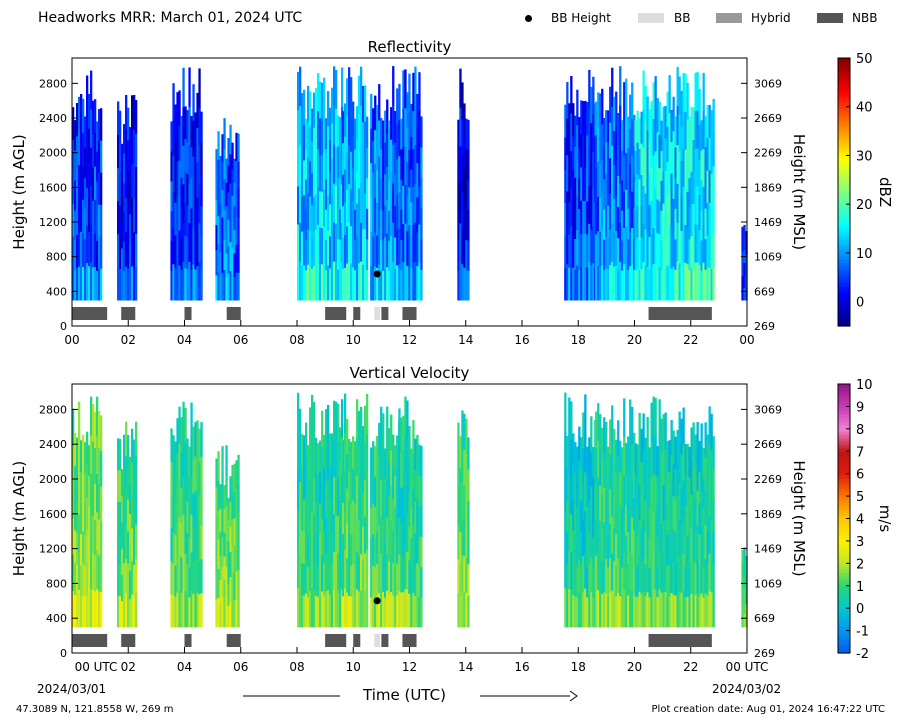  Describe the element at coordinates (651, 18) in the screenshot. I see `legend-swatch-bb` at that location.